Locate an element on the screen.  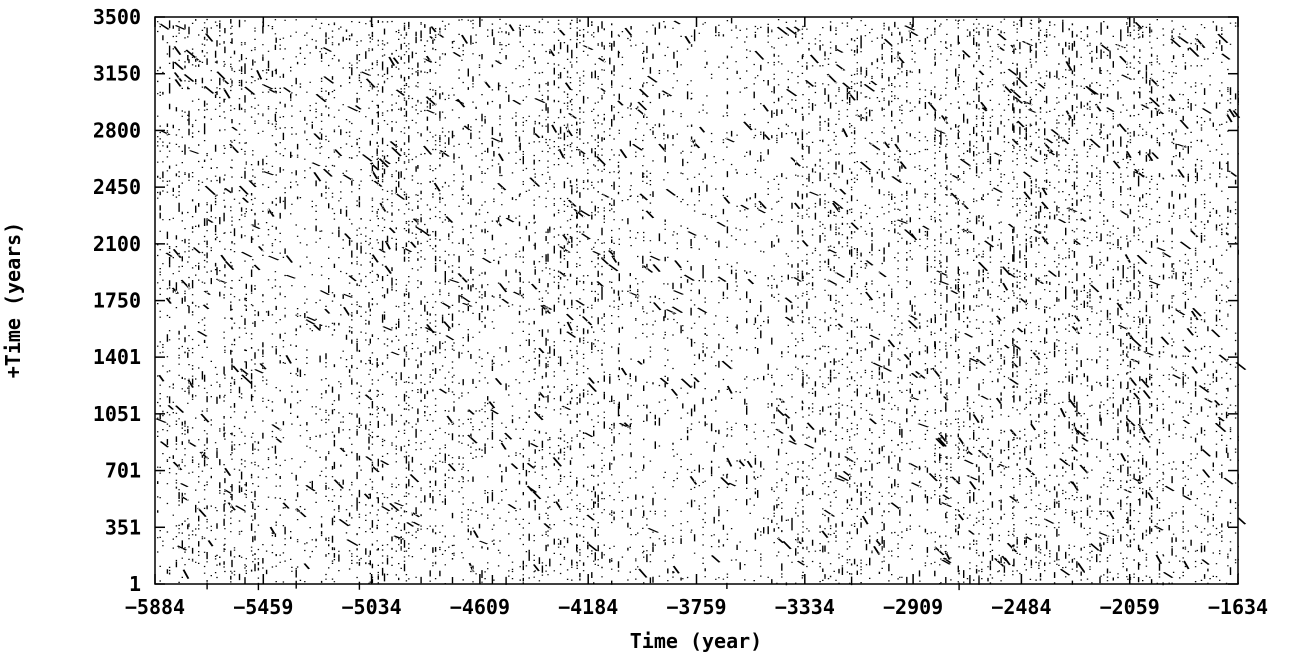
x-tick-label: −5884 is located at coordinates (155, 607).